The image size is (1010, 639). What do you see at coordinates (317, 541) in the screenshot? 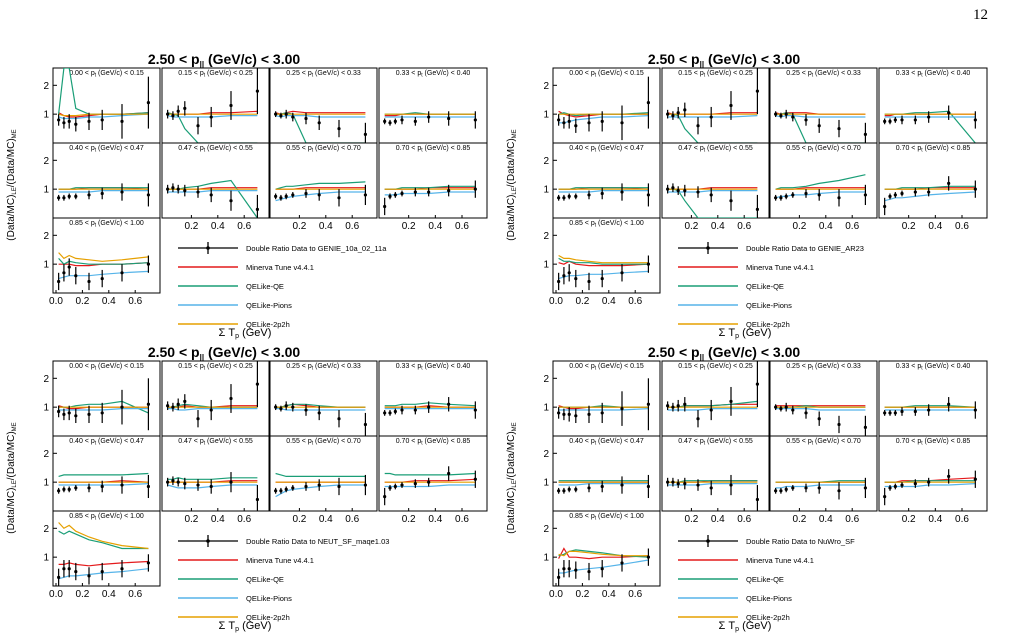
I see `legend-label: Double Ratio Data to NEUT_SF_maqe1.03` at bounding box center [317, 541].